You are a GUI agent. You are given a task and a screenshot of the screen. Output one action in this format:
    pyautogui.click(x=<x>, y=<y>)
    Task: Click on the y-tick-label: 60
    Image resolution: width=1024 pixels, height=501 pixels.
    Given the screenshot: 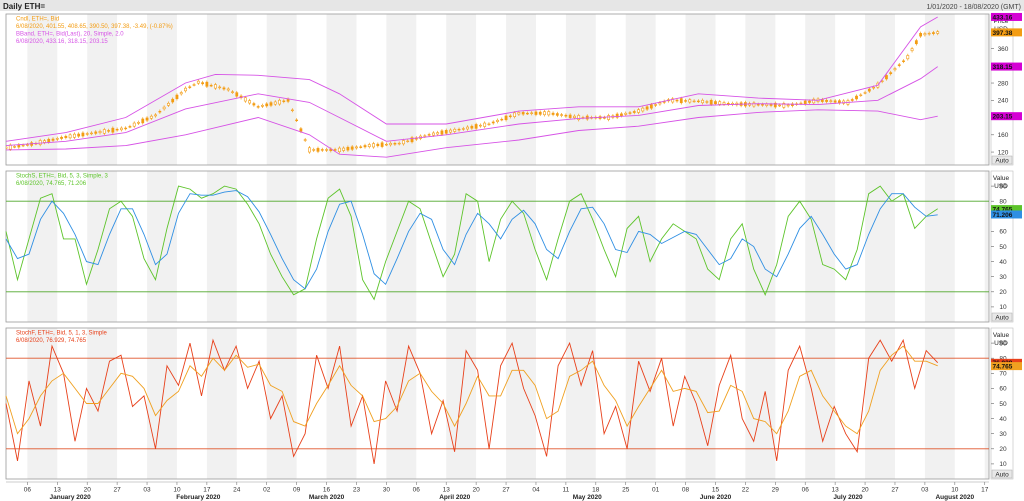 What is the action you would take?
    pyautogui.click(x=1003, y=389)
    